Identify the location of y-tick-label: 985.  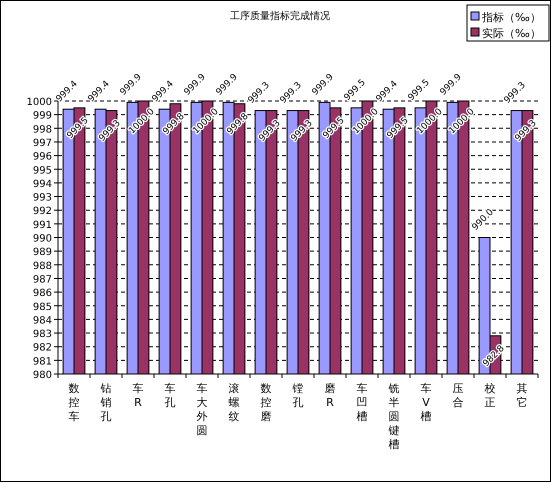
(42, 307).